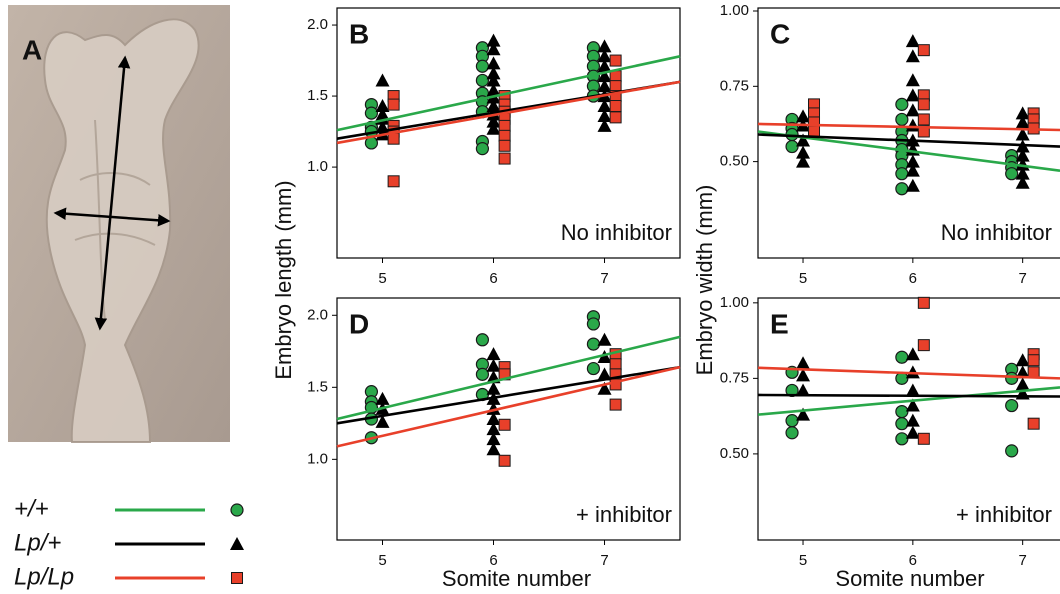 The height and width of the screenshot is (594, 1060). What do you see at coordinates (112, 217) in the screenshot?
I see `width-arrow` at bounding box center [112, 217].